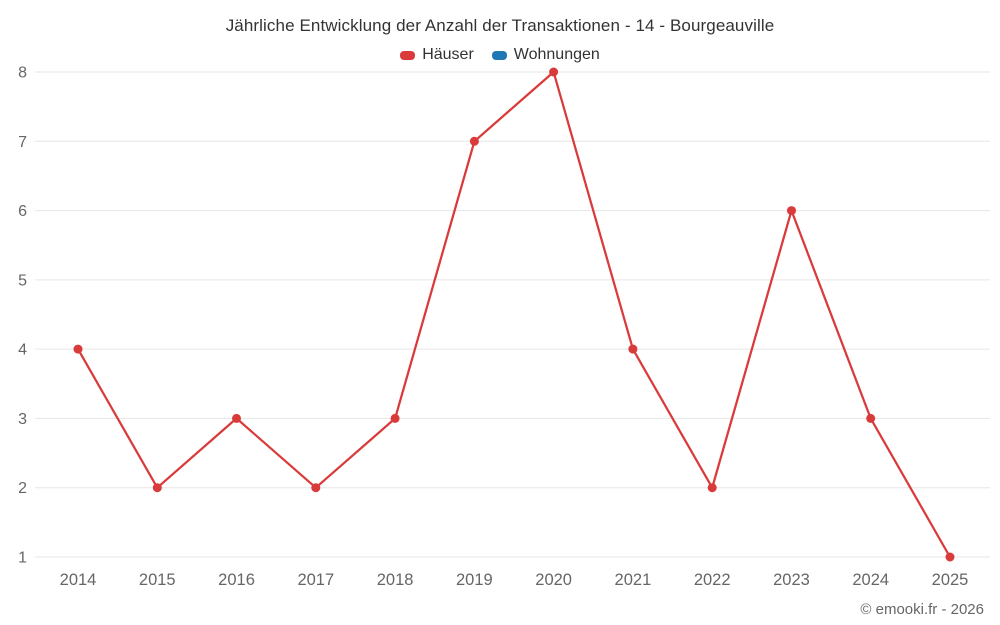 This screenshot has height=625, width=1000. I want to click on x-axis-tick-label: 2014, so click(78, 580).